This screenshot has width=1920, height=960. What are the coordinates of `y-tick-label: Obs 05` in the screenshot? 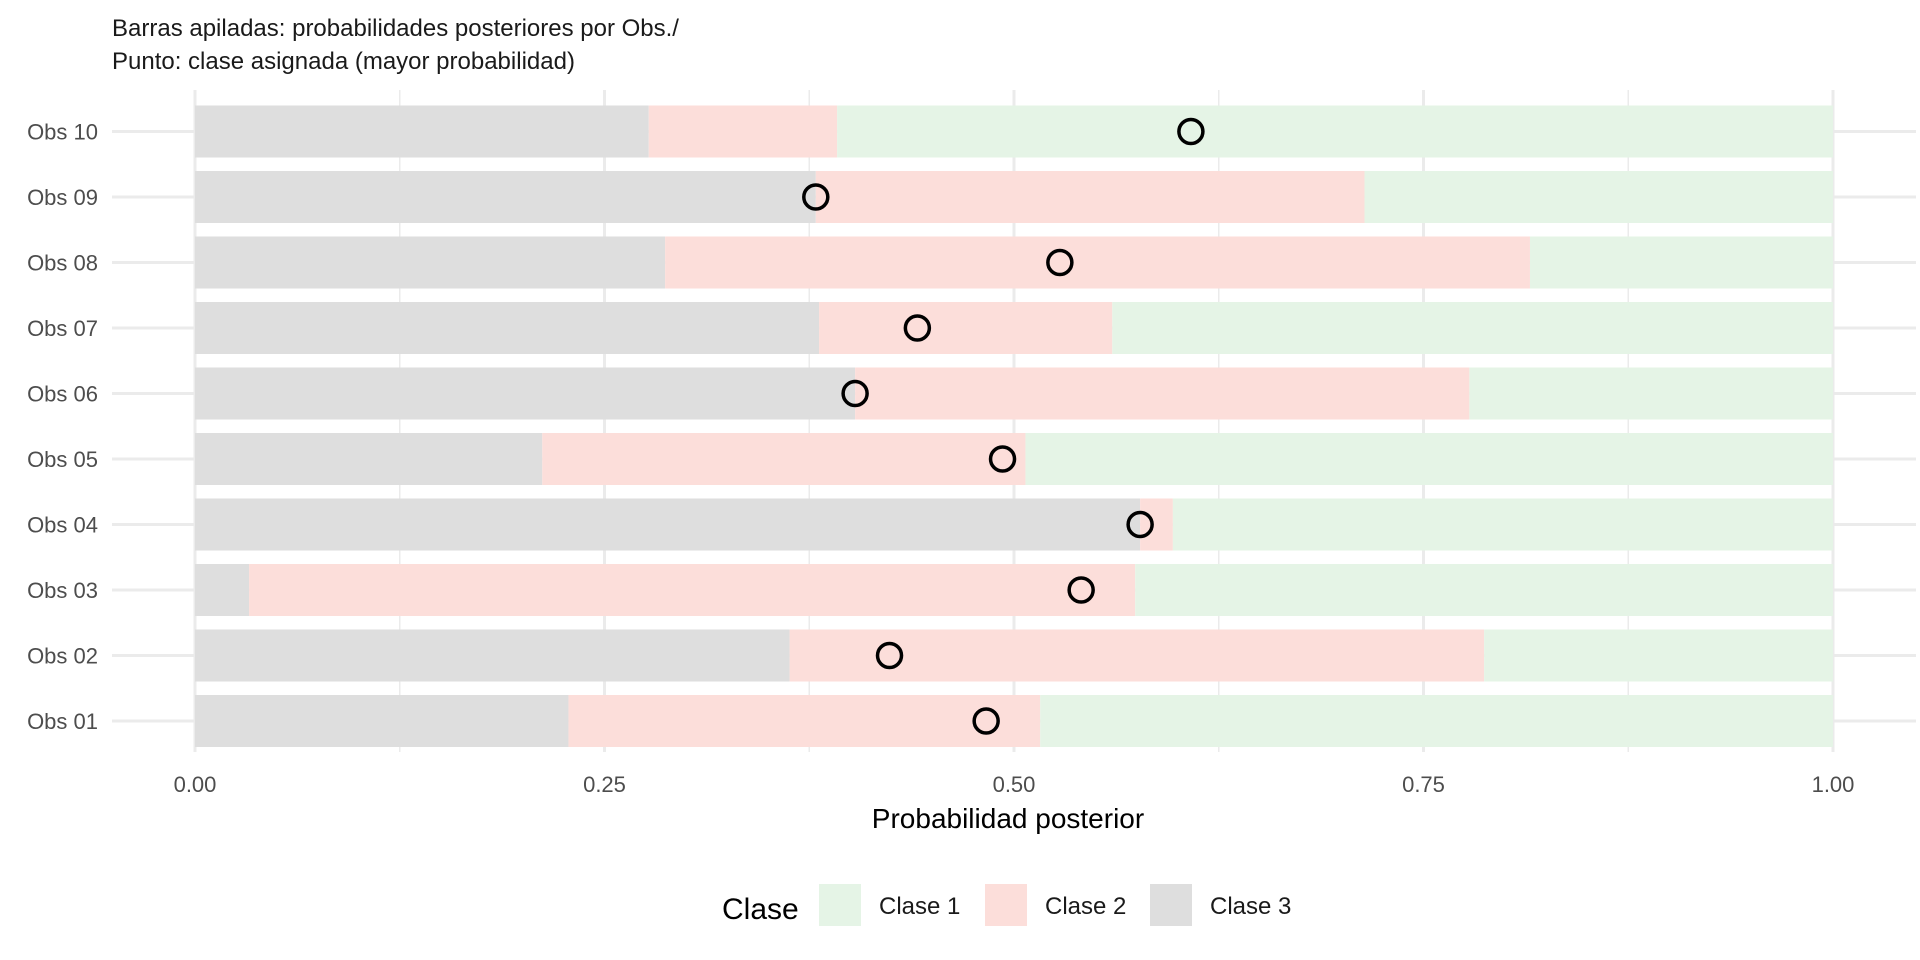 It's located at (62, 459).